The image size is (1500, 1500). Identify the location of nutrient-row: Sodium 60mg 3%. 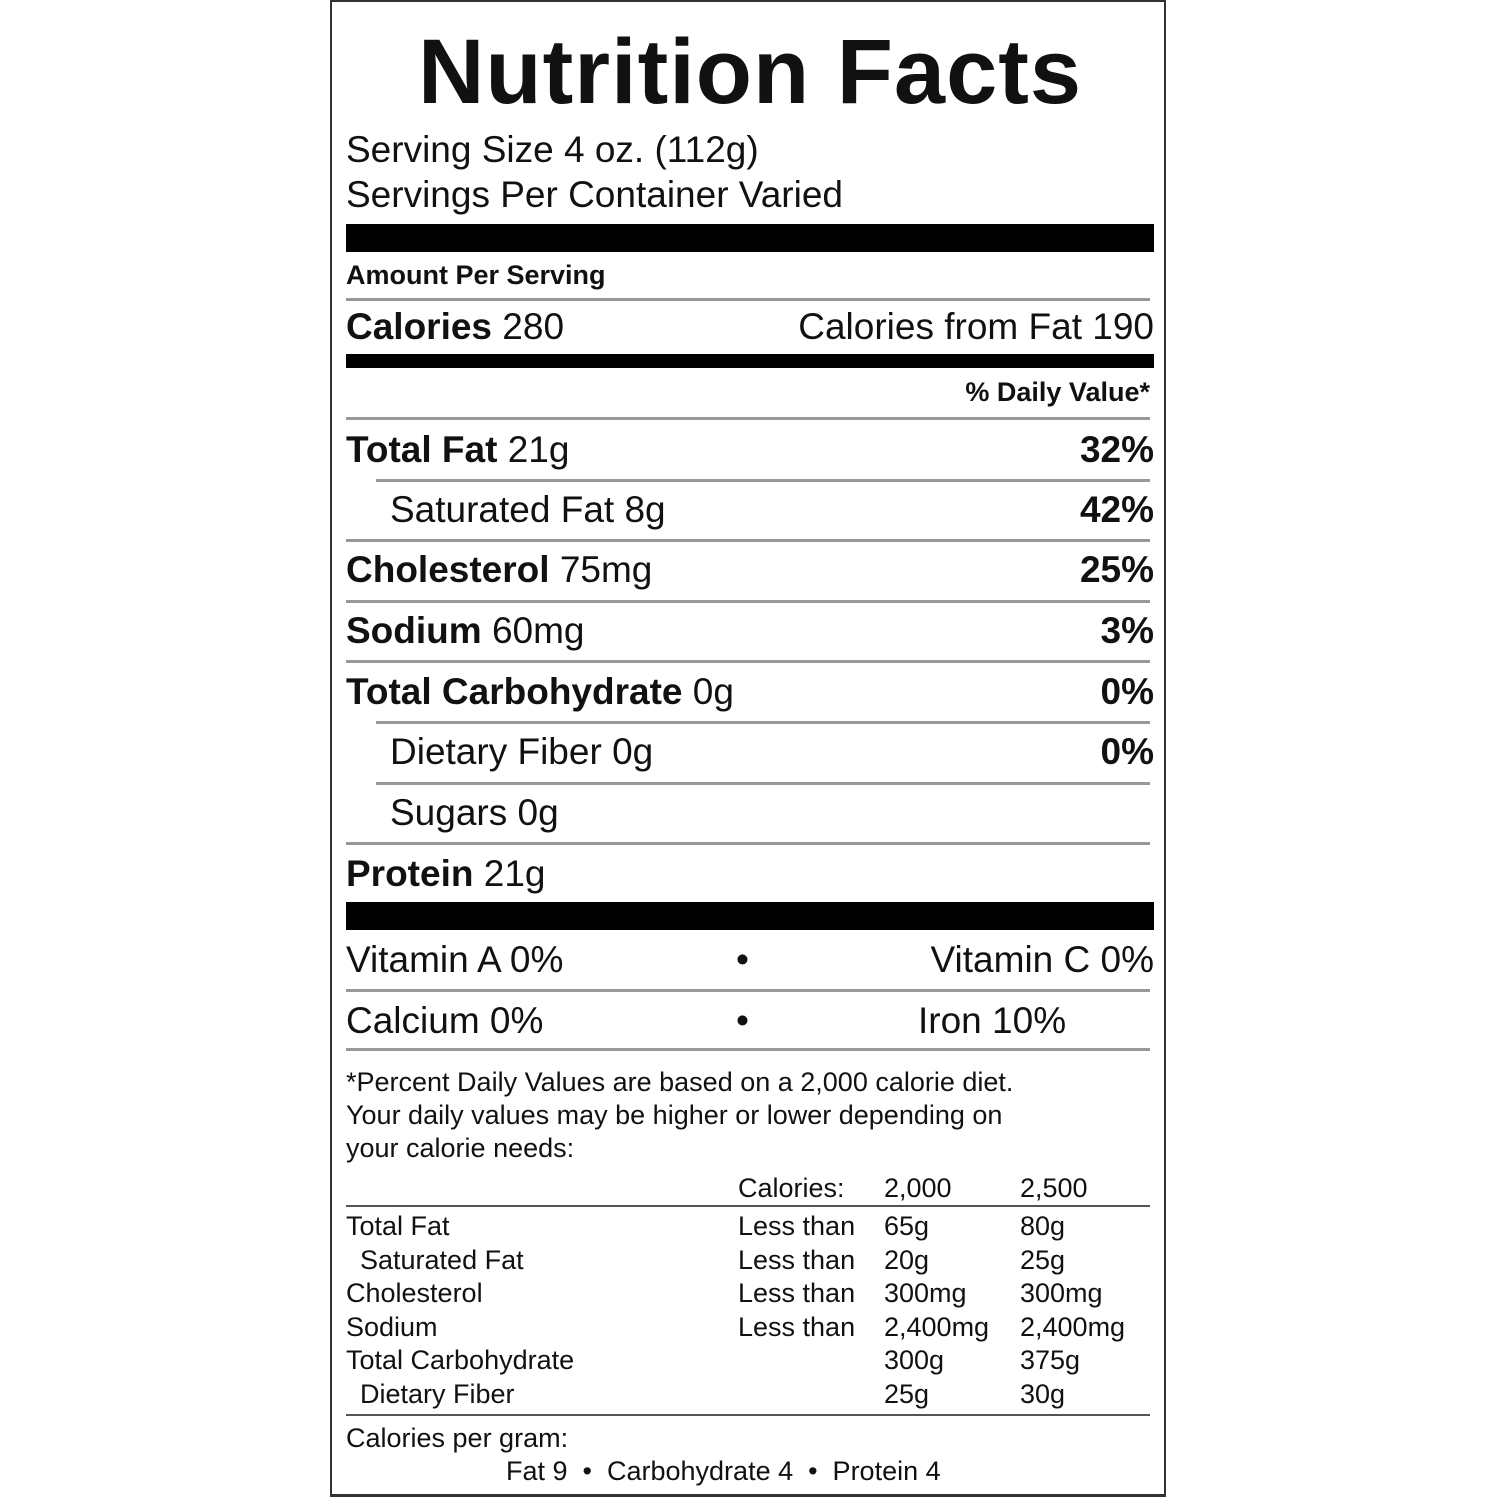
(750, 631).